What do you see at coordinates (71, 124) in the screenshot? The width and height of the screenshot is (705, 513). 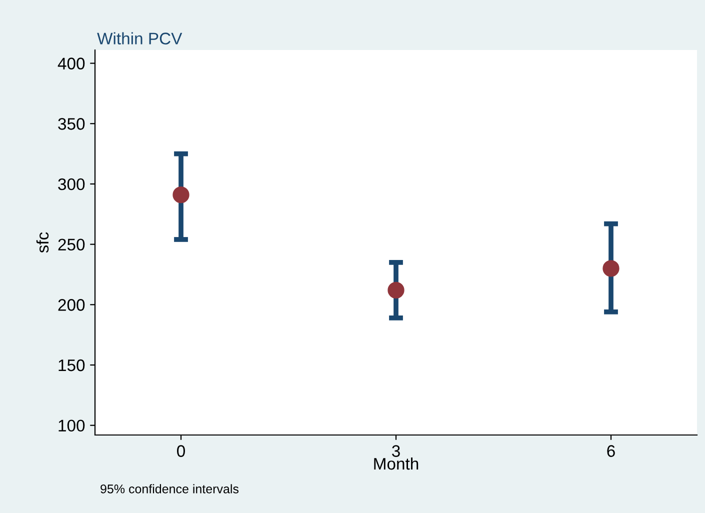 I see `y-tick-label: 350` at bounding box center [71, 124].